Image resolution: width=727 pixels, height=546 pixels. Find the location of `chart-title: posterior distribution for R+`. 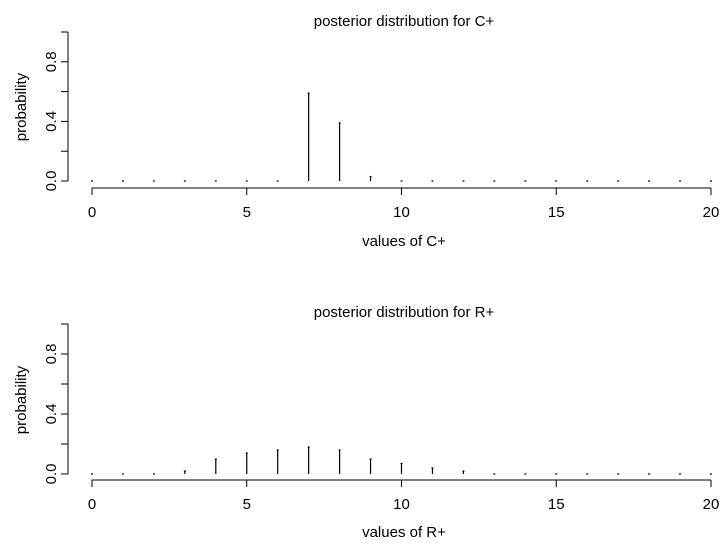

chart-title: posterior distribution for R+ is located at coordinates (404, 312).